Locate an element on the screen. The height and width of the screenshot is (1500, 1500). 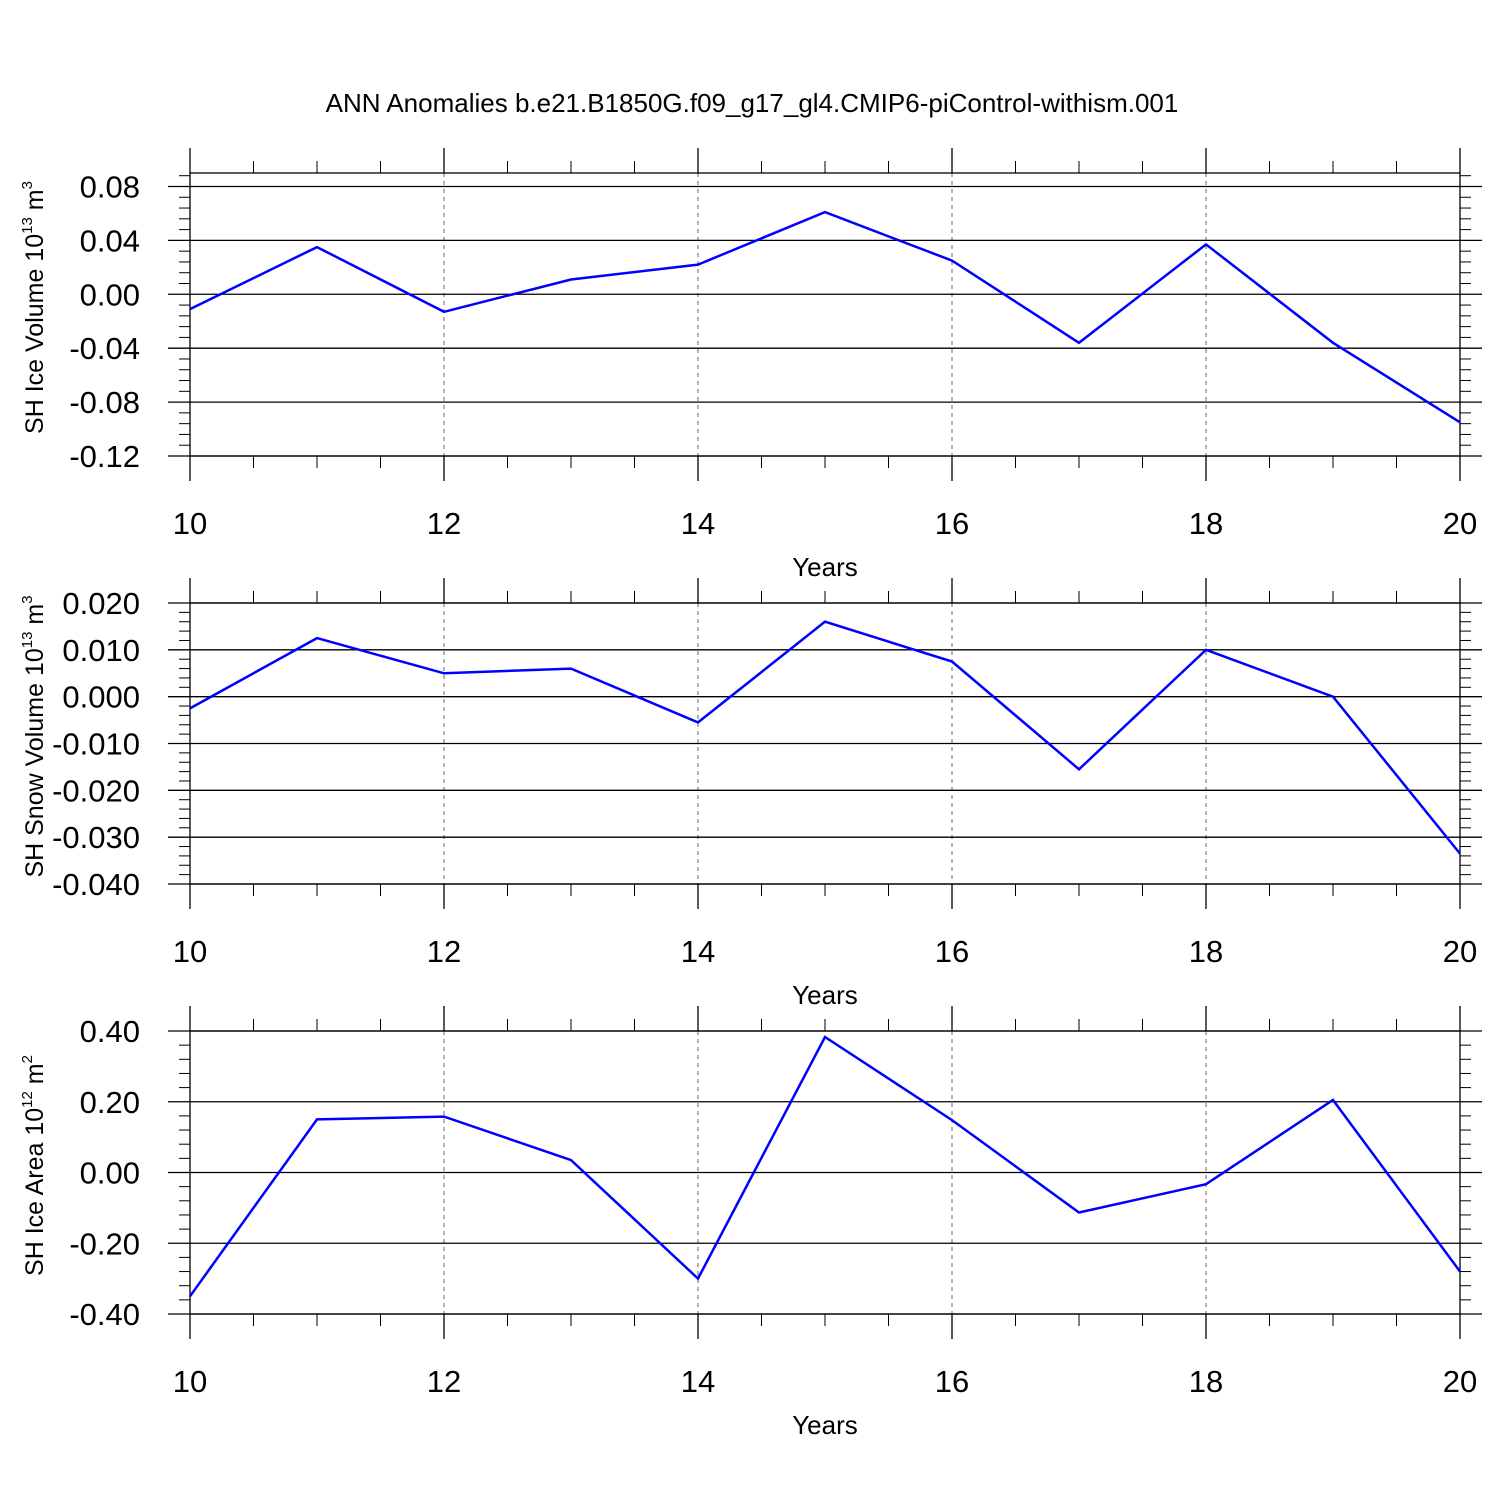
y-tick-label: -0.12 is located at coordinates (104, 456).